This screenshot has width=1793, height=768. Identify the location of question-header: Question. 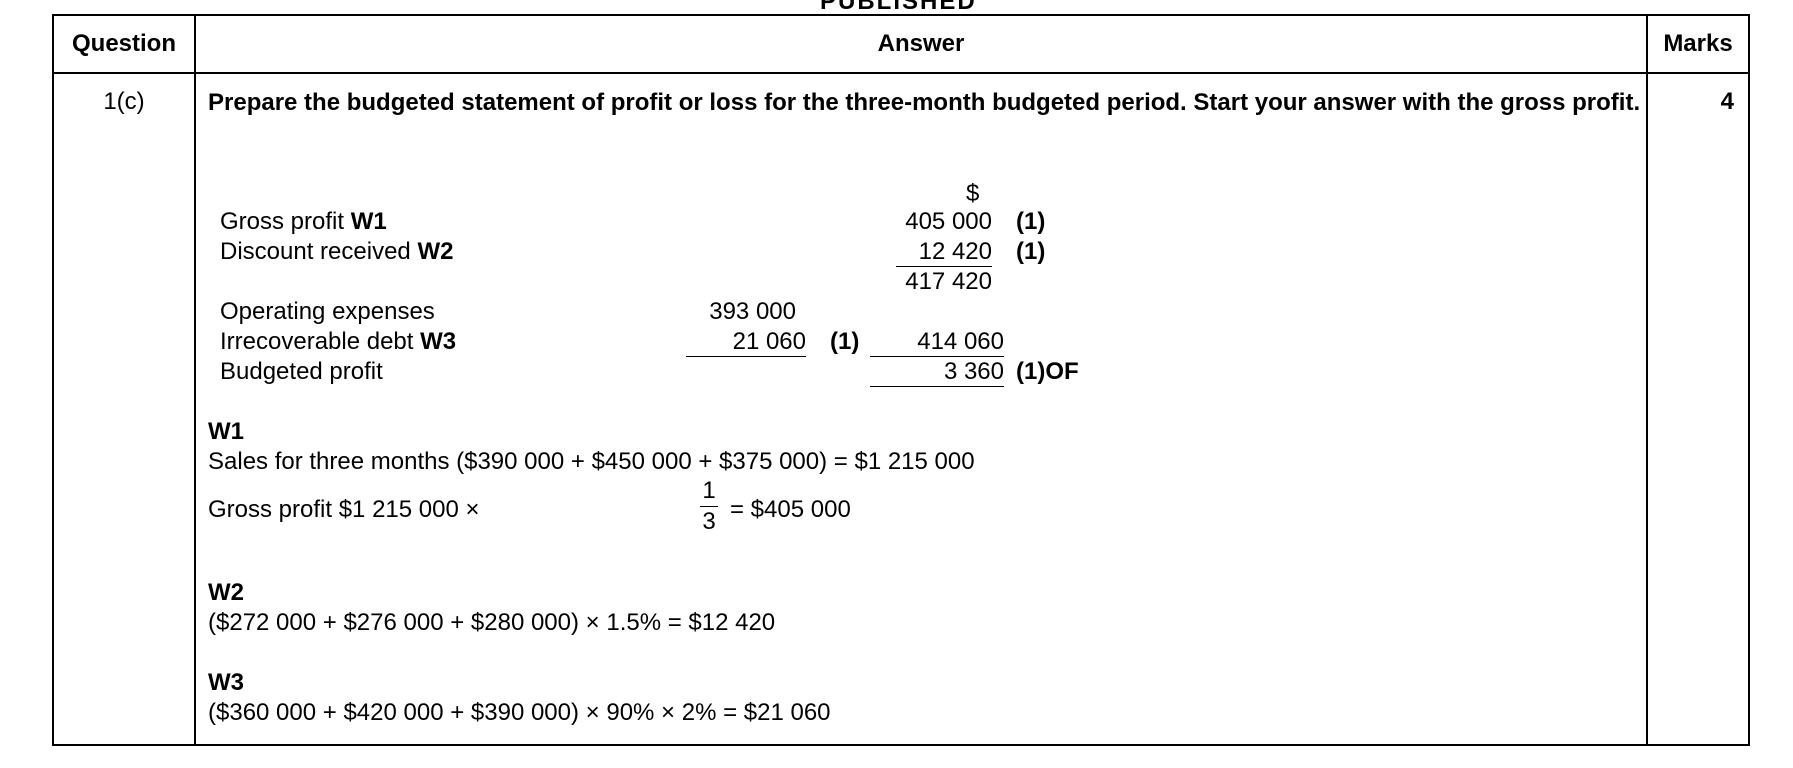
(124, 44).